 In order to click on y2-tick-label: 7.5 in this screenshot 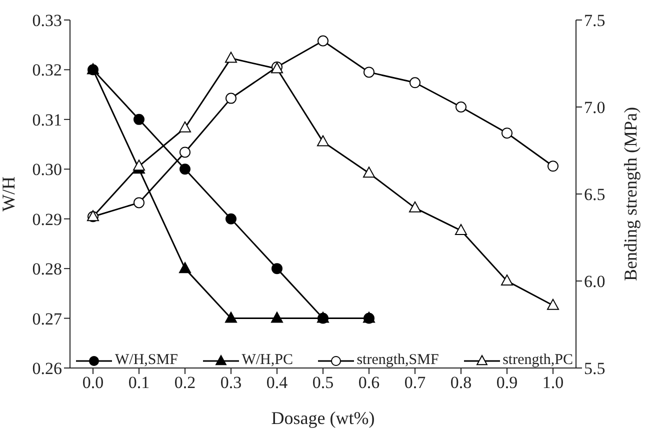, I will do `click(595, 20)`.